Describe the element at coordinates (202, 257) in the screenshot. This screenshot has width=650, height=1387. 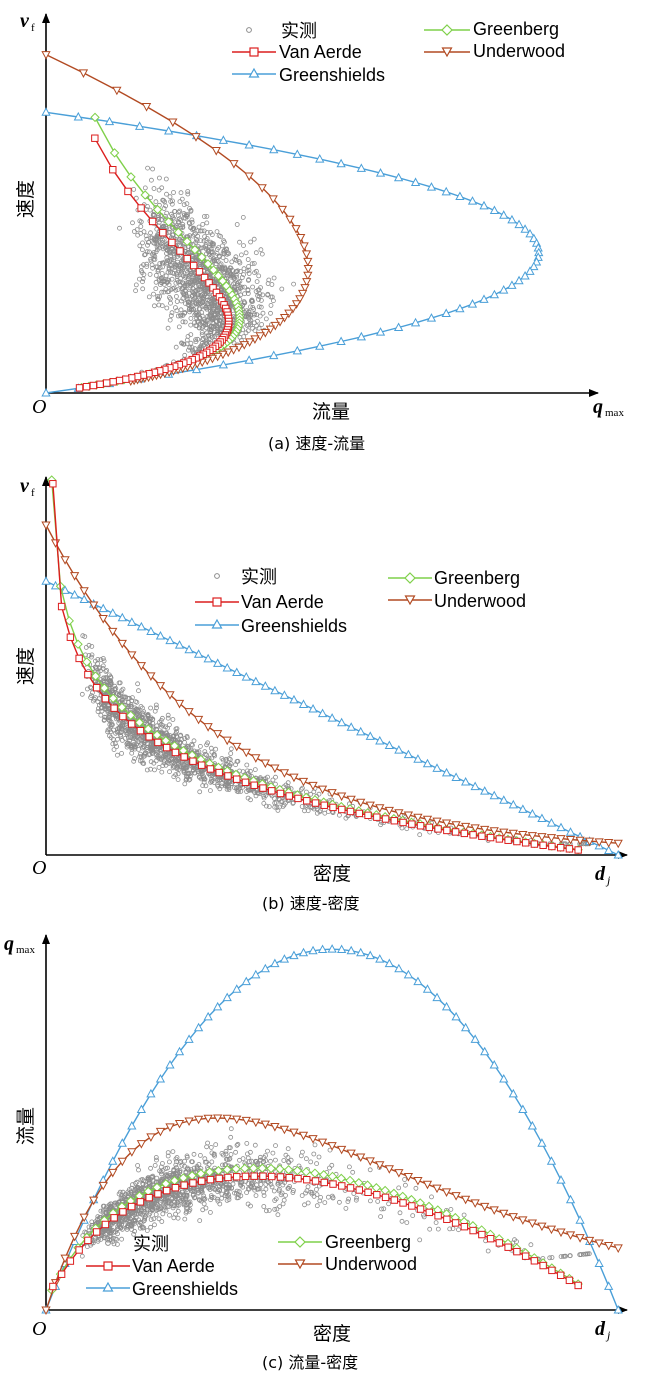
I see `panel-a-marker-greenberg` at that location.